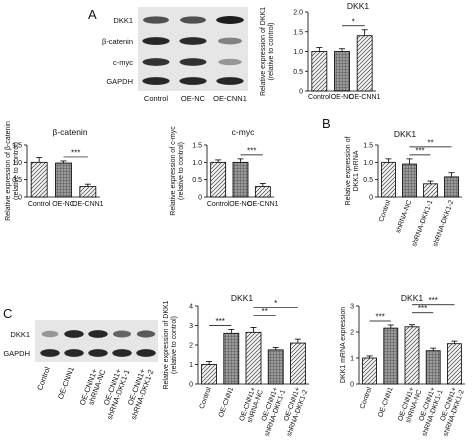  Describe the element at coordinates (352, 333) in the screenshot. I see `y-tick-label: 2` at that location.